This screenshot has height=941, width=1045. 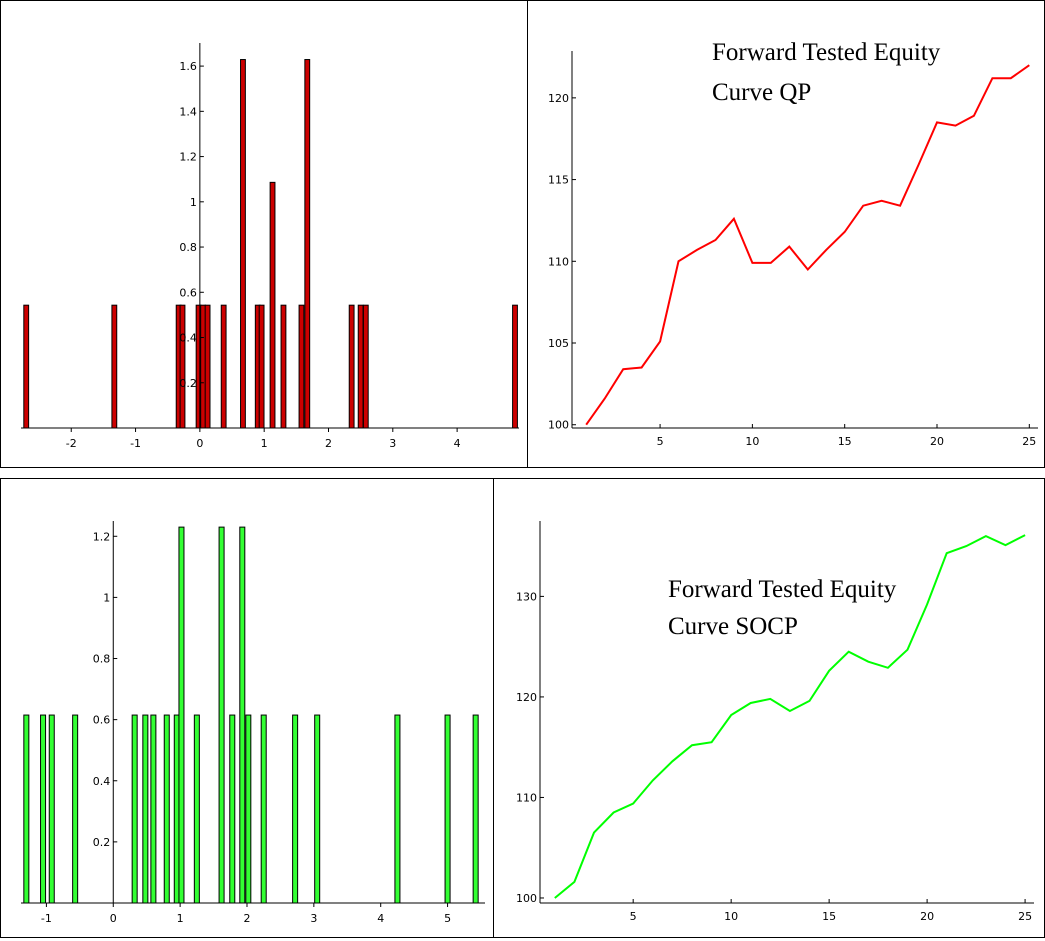 What do you see at coordinates (106, 597) in the screenshot?
I see `socp-hist-ytick-label: 1` at bounding box center [106, 597].